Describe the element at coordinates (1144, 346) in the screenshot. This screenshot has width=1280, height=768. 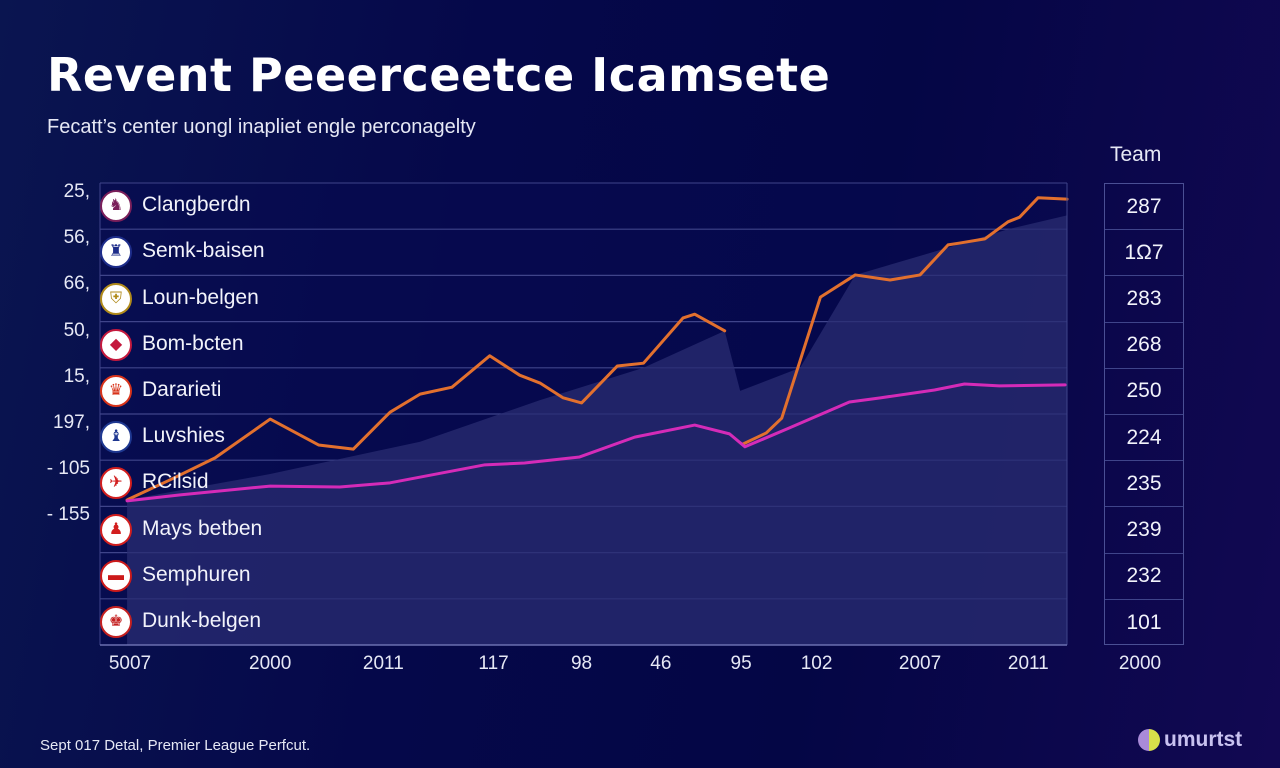
I see `team-value-cell: 268` at that location.